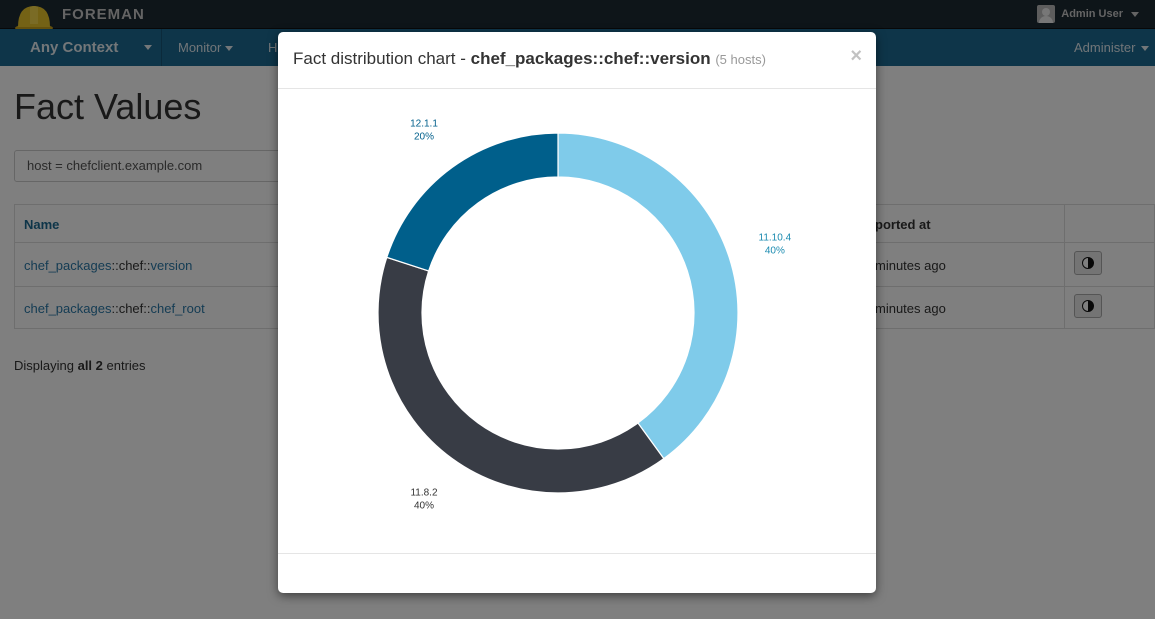 This screenshot has width=1155, height=619. I want to click on modal-title-prefix: Fact distribution chart -, so click(382, 58).